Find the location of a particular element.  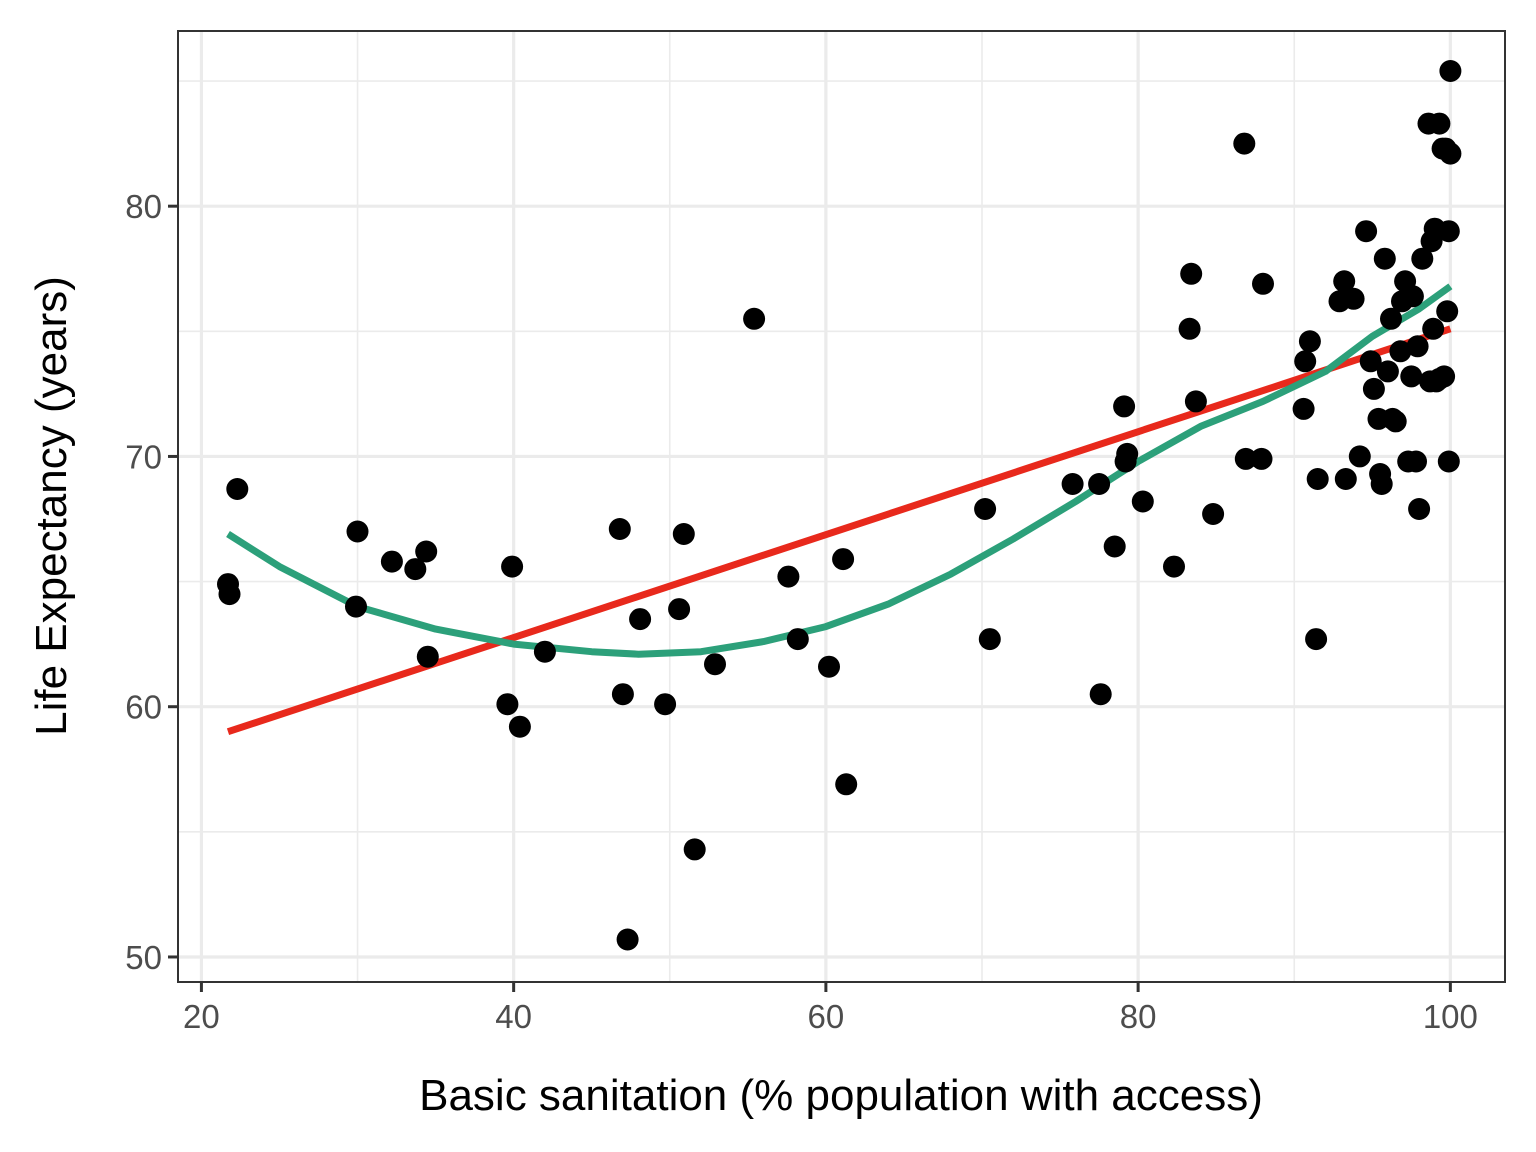

x-axis-ticks: 20 40 60 80 100 is located at coordinates (830, 1008).